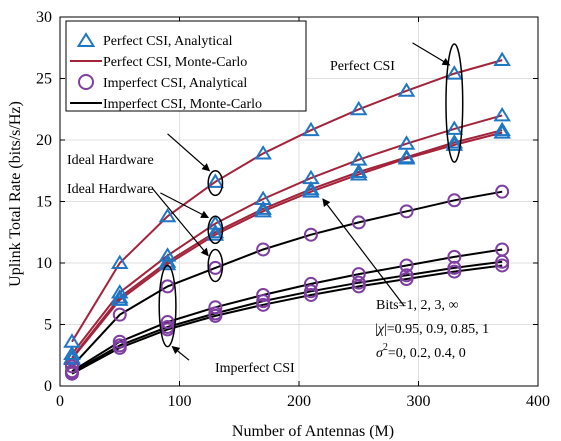 The height and width of the screenshot is (441, 561). Describe the element at coordinates (48, 325) in the screenshot. I see `y-tick-label: 5` at that location.